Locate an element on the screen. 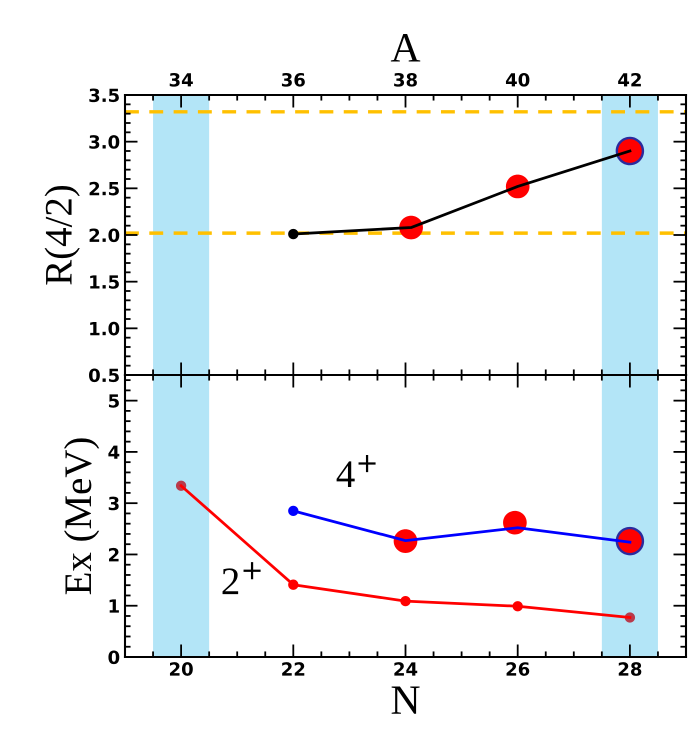  y-tick-label: 1 is located at coordinates (114, 606).